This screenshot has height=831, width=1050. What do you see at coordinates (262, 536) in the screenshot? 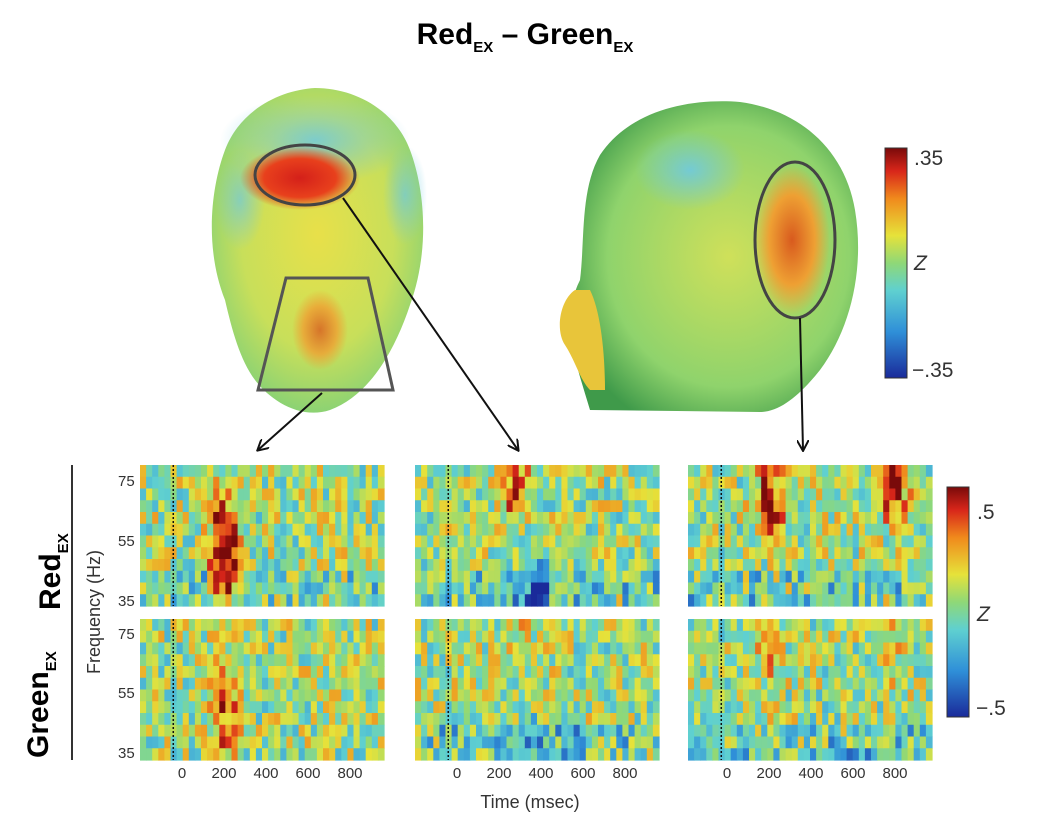
I see `tf-panel` at bounding box center [262, 536].